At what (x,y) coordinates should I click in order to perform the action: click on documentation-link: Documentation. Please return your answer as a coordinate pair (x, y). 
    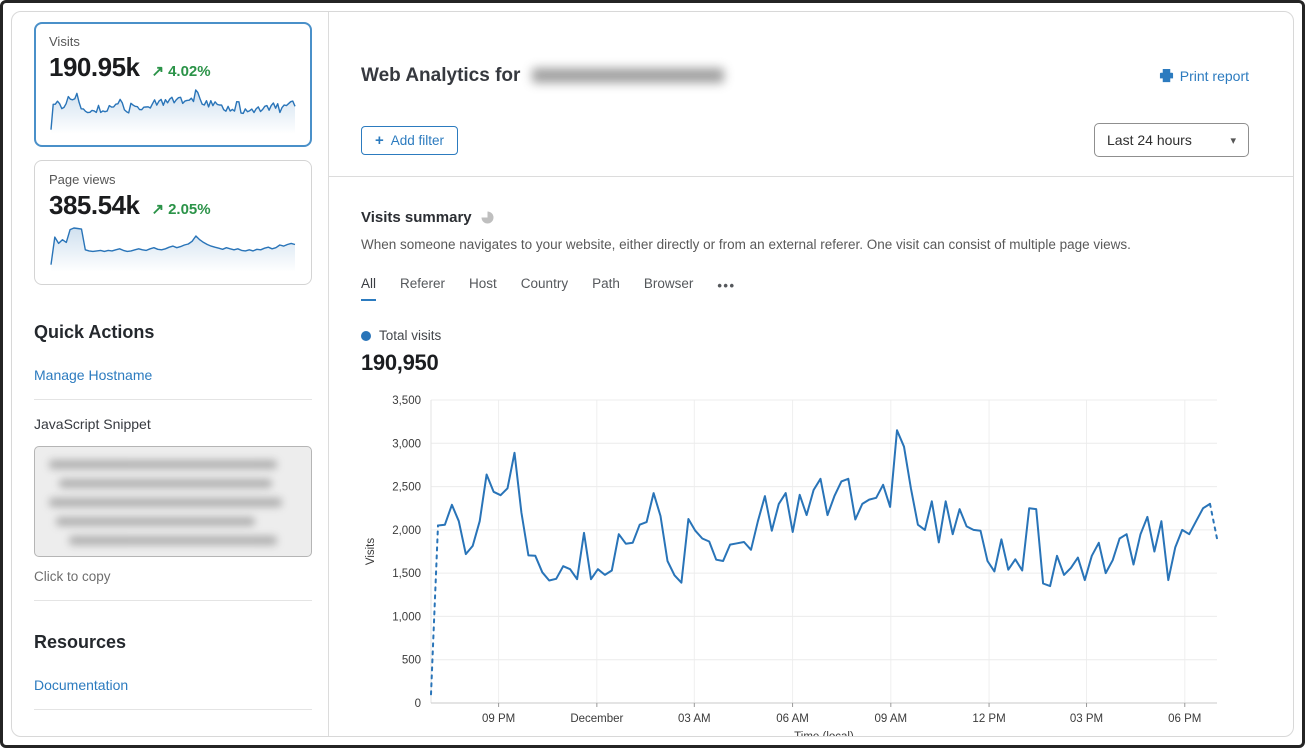
    Looking at the image, I should click on (81, 685).